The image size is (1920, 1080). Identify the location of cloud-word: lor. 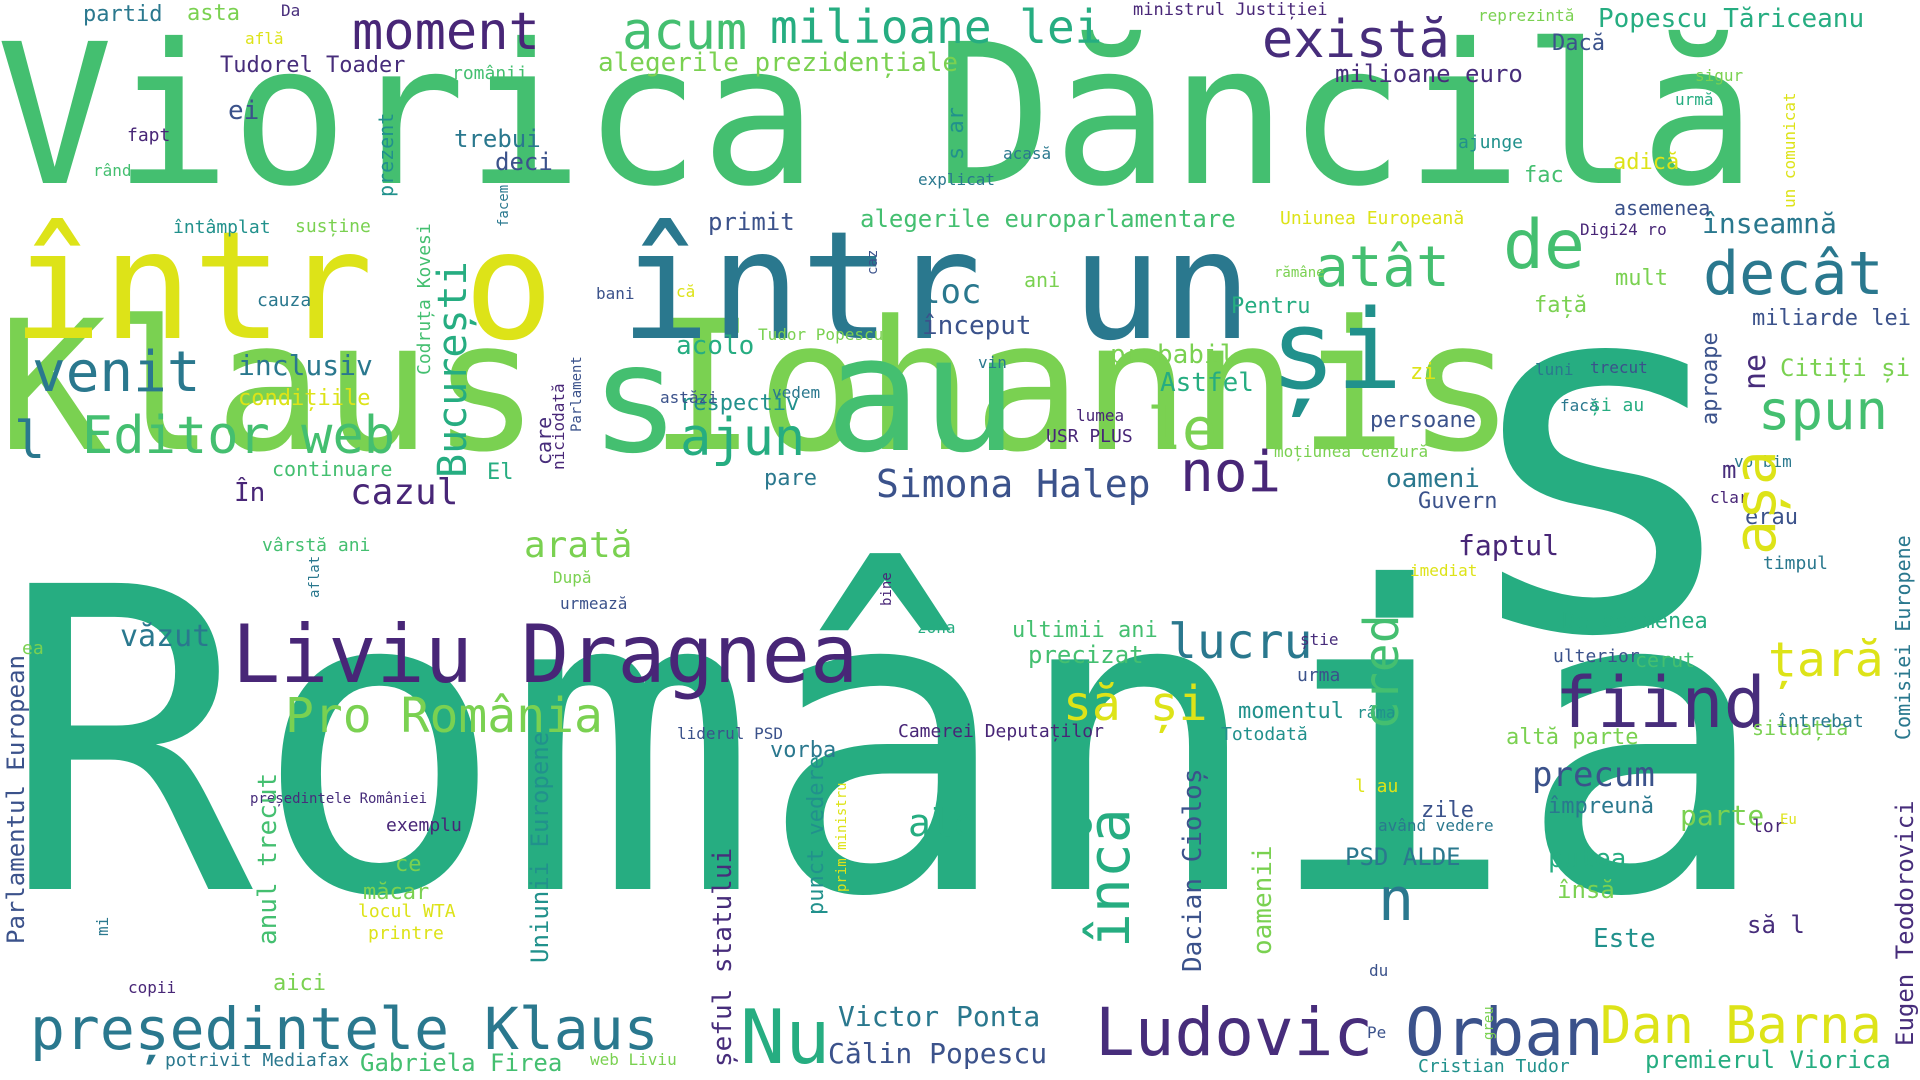
(1768, 826).